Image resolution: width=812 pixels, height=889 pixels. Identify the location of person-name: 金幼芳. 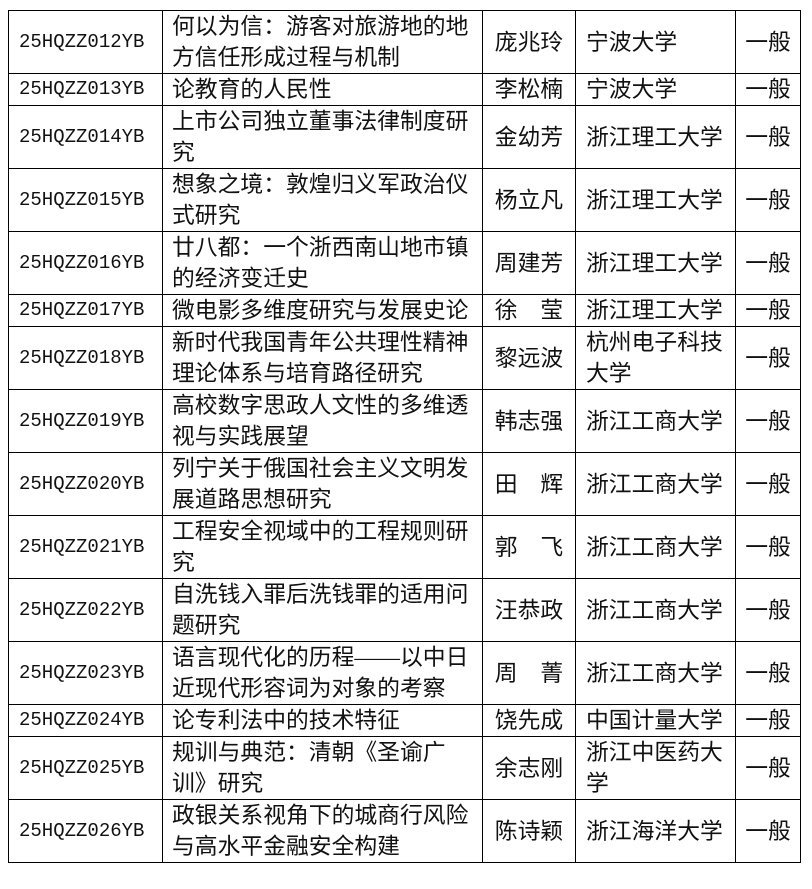
(529, 137).